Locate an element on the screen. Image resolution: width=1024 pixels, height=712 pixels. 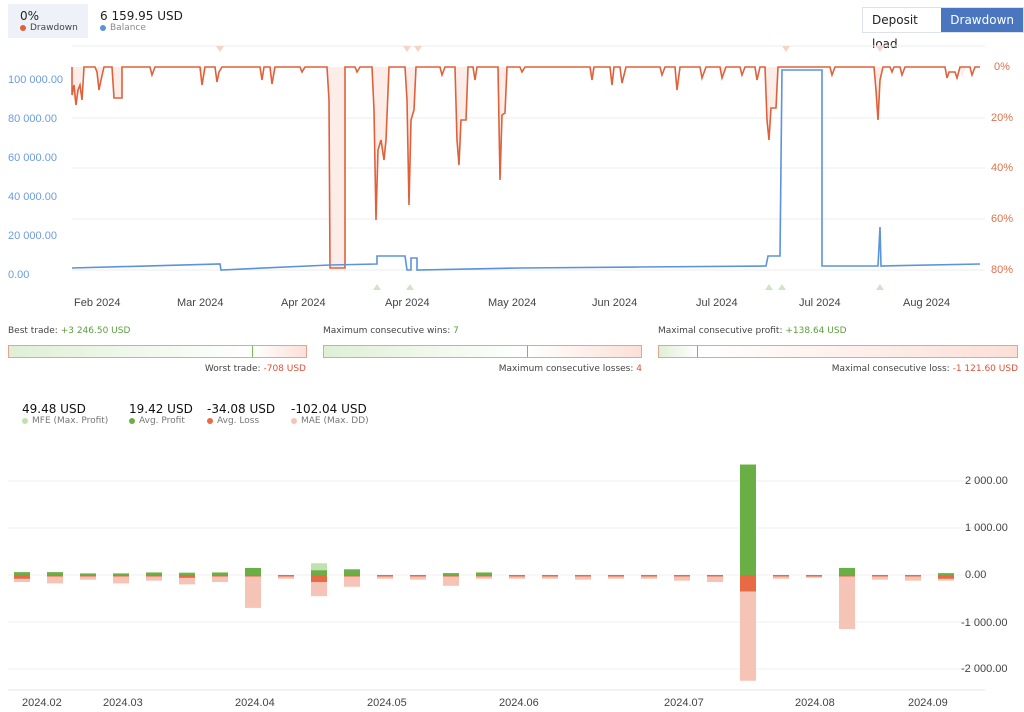
y-axis-label: 1 000.00 is located at coordinates (986, 528).